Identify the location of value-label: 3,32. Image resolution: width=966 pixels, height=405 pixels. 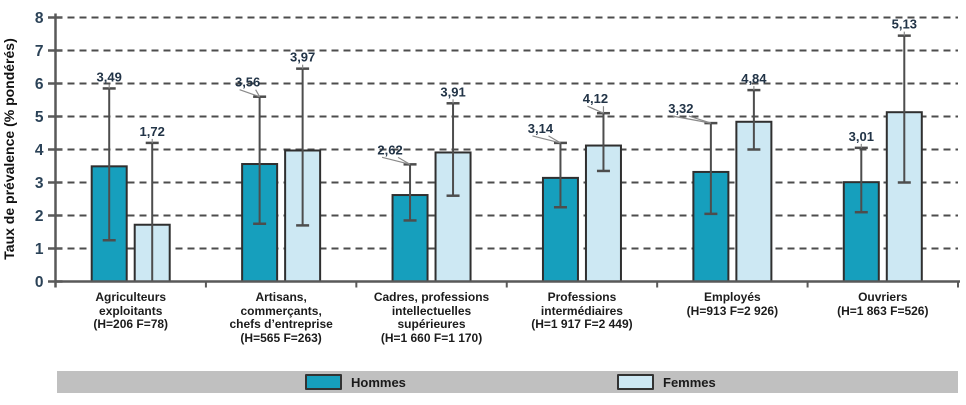
(680, 108).